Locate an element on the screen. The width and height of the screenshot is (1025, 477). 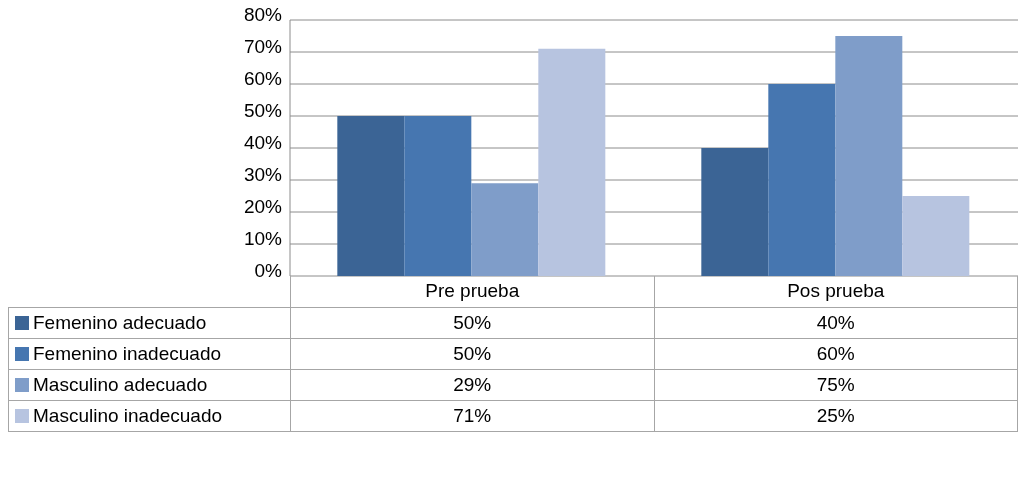
y-tick-label: 50% is located at coordinates (263, 110).